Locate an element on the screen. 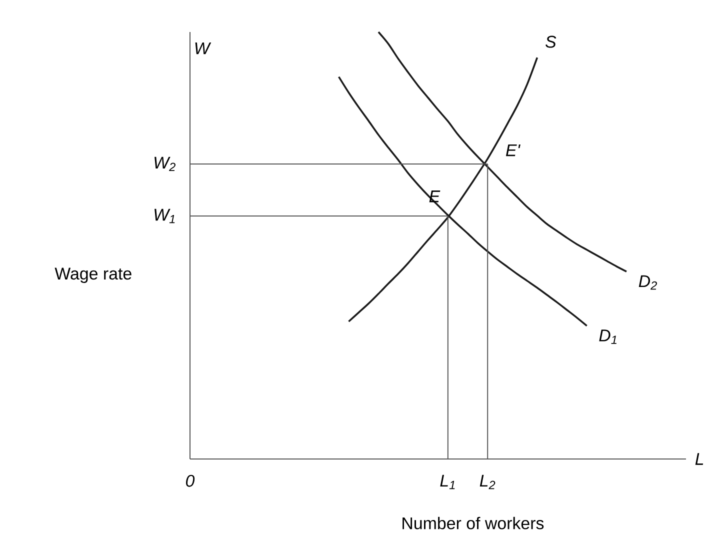 This screenshot has width=706, height=543. x-tick-label: L$_{1}$ is located at coordinates (447, 482).